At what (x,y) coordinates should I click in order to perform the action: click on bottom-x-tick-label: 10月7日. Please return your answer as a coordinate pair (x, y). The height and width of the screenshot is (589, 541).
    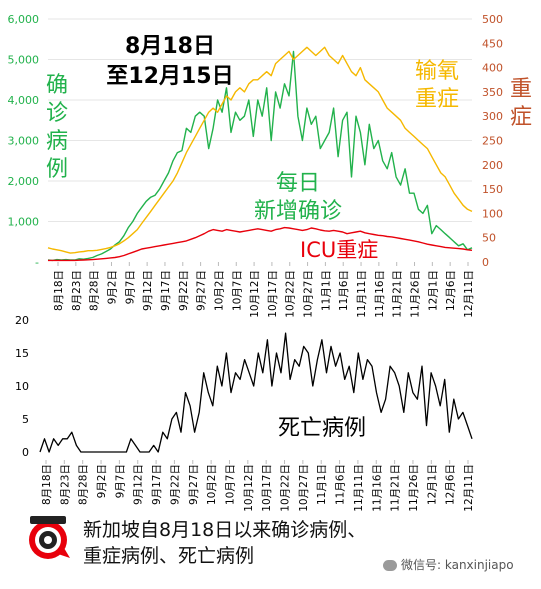
    Looking at the image, I should click on (230, 484).